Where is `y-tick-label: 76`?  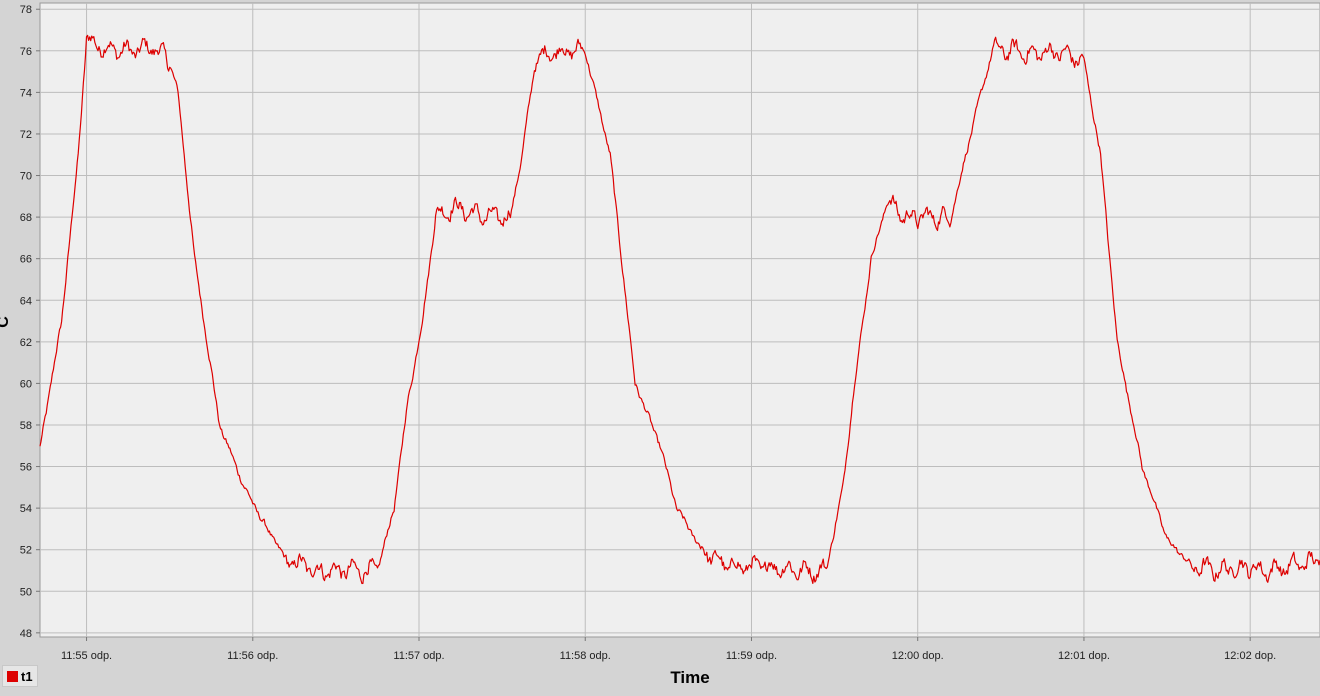 y-tick-label: 76 is located at coordinates (26, 52).